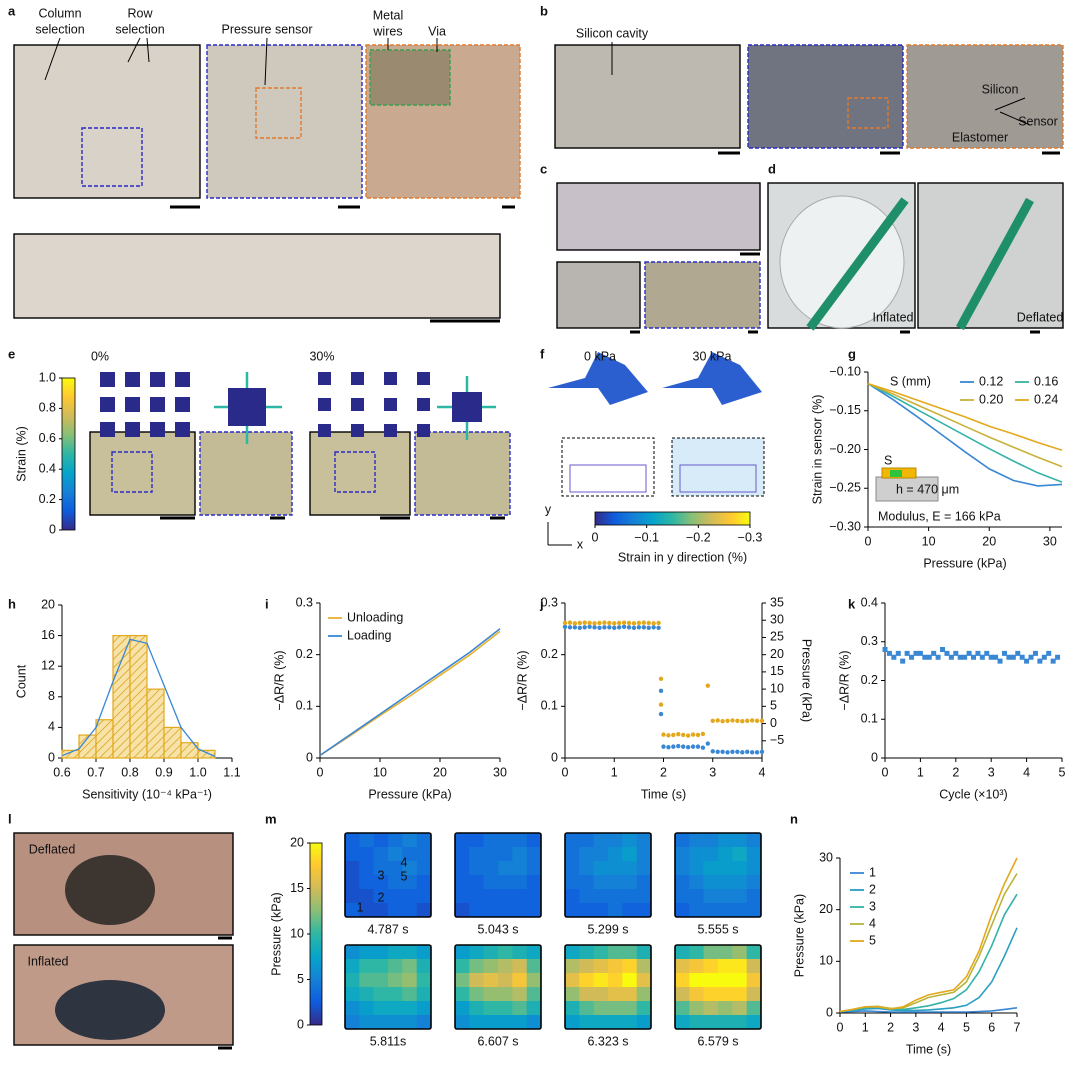 The height and width of the screenshot is (1071, 1078). Describe the element at coordinates (712, 378) in the screenshot. I see `sensor-model` at that location.